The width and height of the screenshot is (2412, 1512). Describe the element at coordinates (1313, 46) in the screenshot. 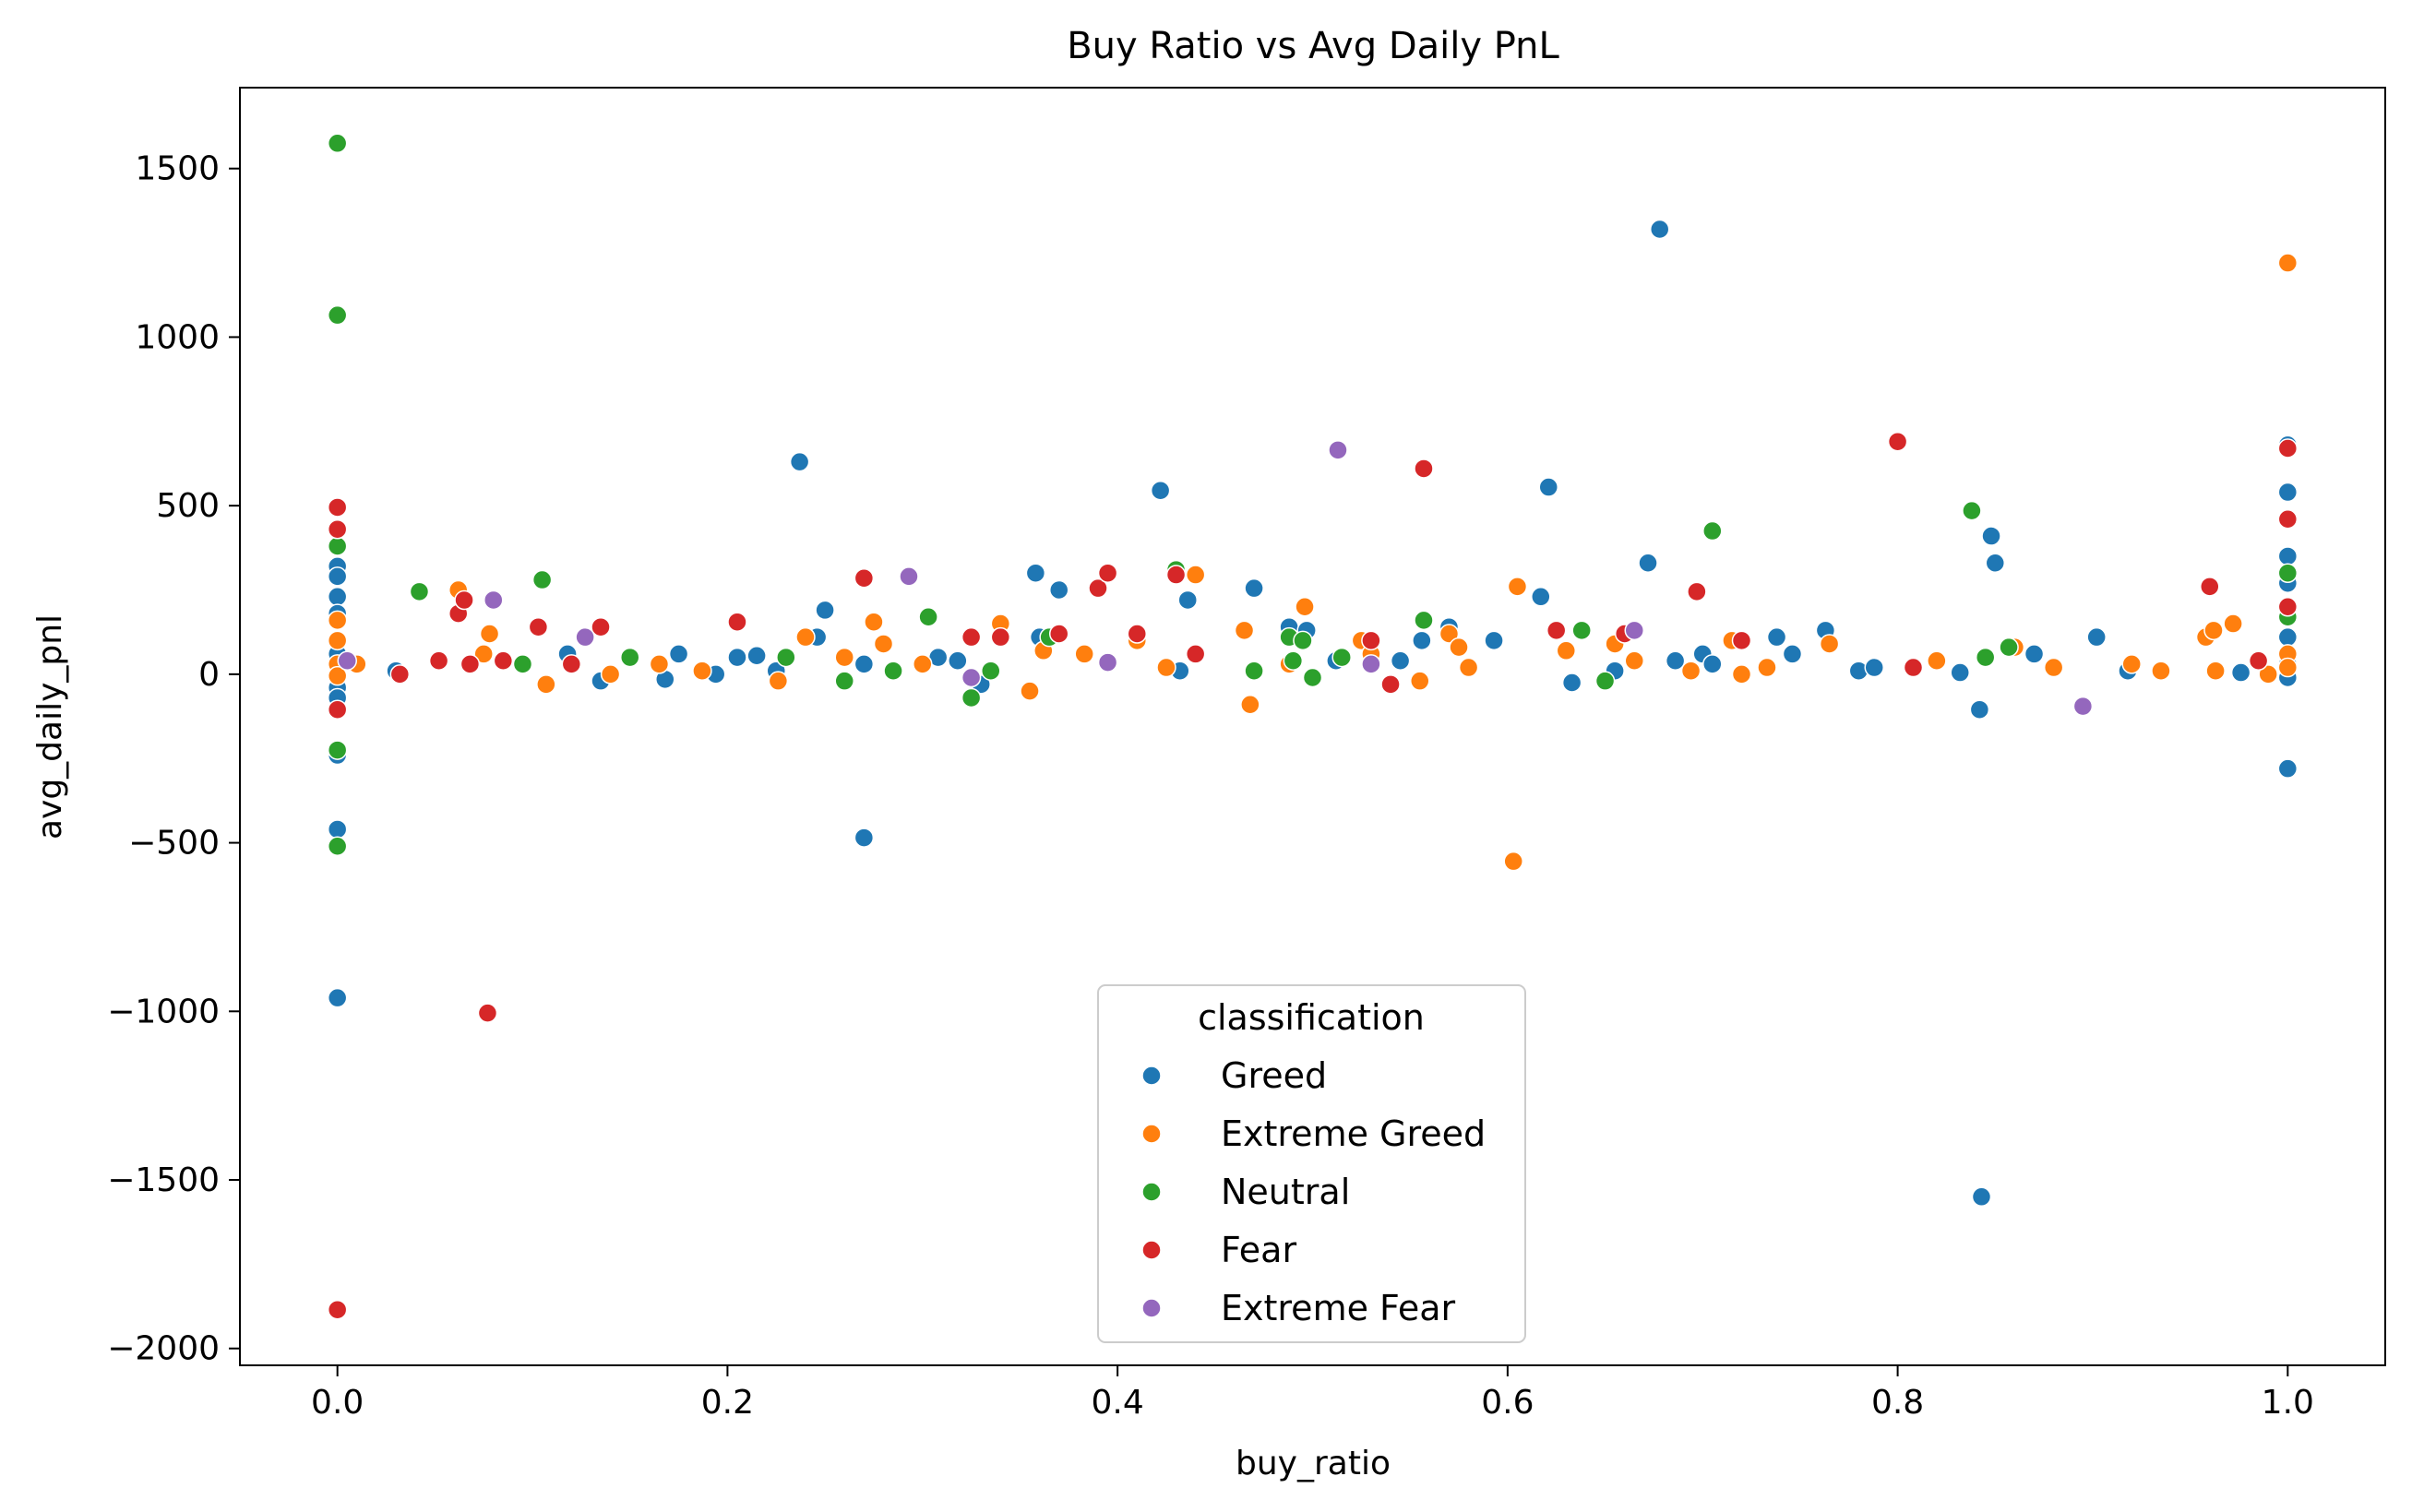

I see `chart-title: Buy Ratio vs Avg Daily PnL` at that location.